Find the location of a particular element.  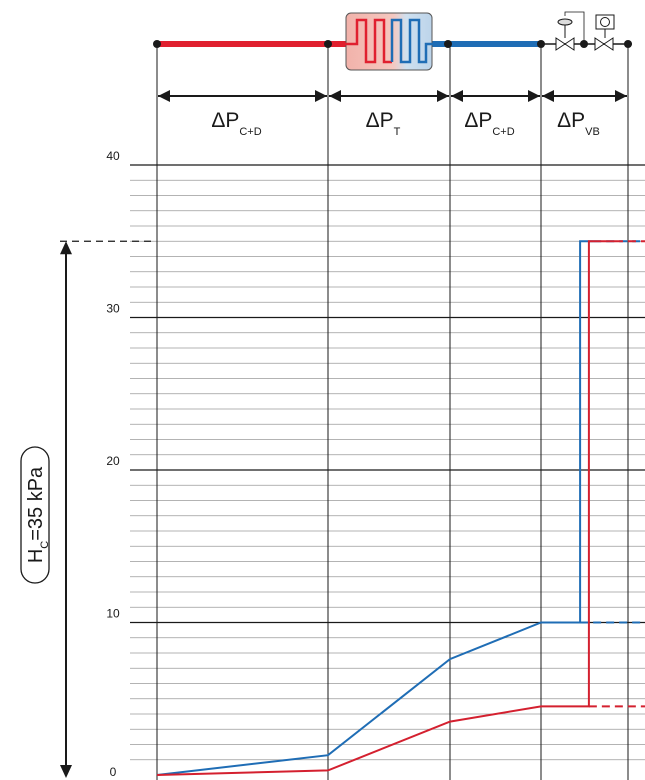

section-labels: ΔPC+D ΔPT ΔPC+D ΔPVB is located at coordinates (392, 114).